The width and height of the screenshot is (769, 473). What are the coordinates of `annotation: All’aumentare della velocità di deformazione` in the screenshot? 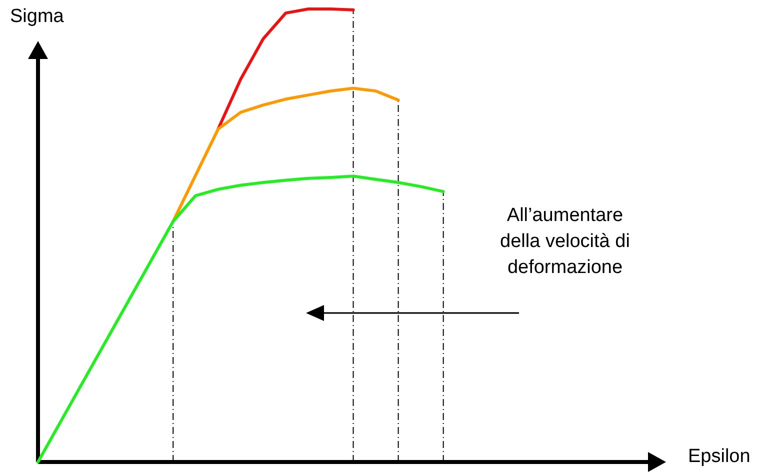 It's located at (565, 242).